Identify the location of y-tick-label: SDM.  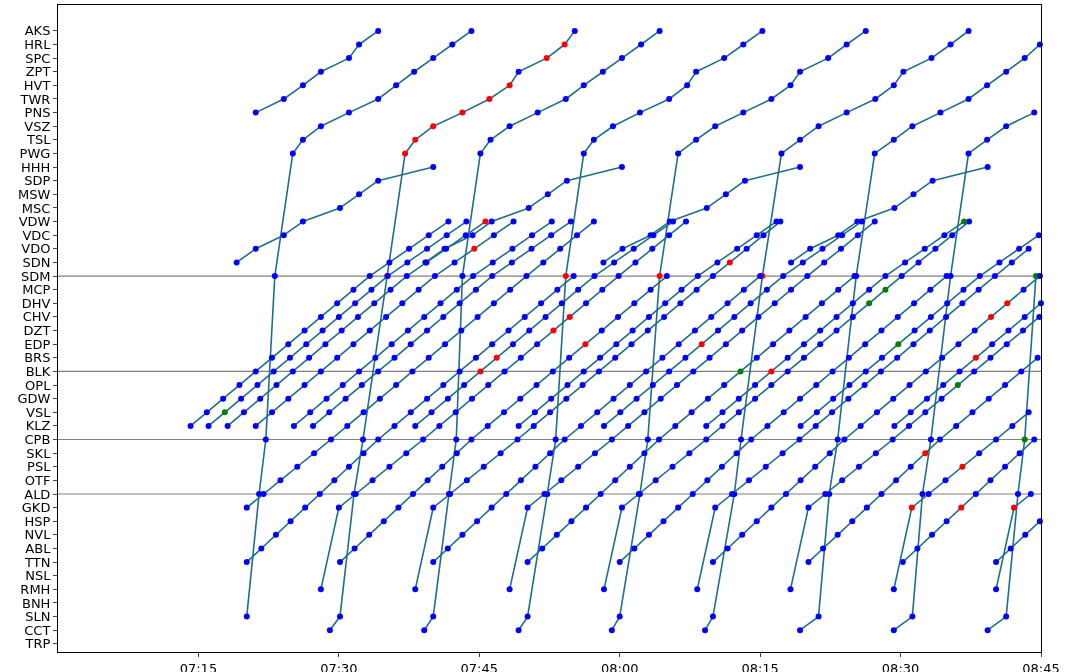
(35, 276).